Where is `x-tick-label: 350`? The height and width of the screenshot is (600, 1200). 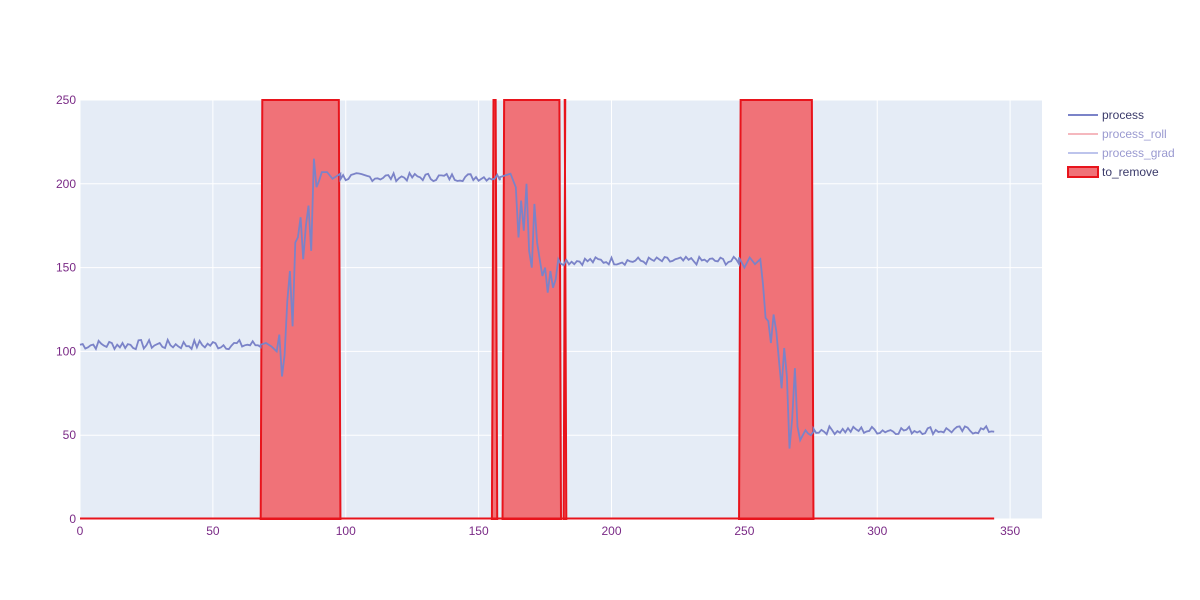
x-tick-label: 350 is located at coordinates (1010, 531).